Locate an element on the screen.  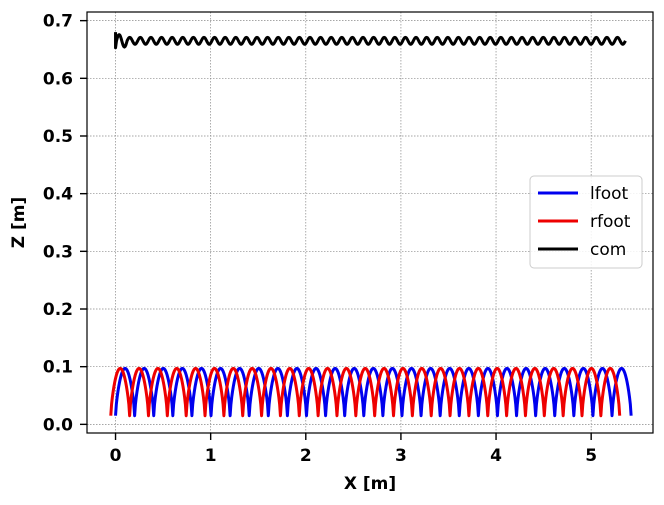
legend: lfoot rfoot com is located at coordinates (586, 222).